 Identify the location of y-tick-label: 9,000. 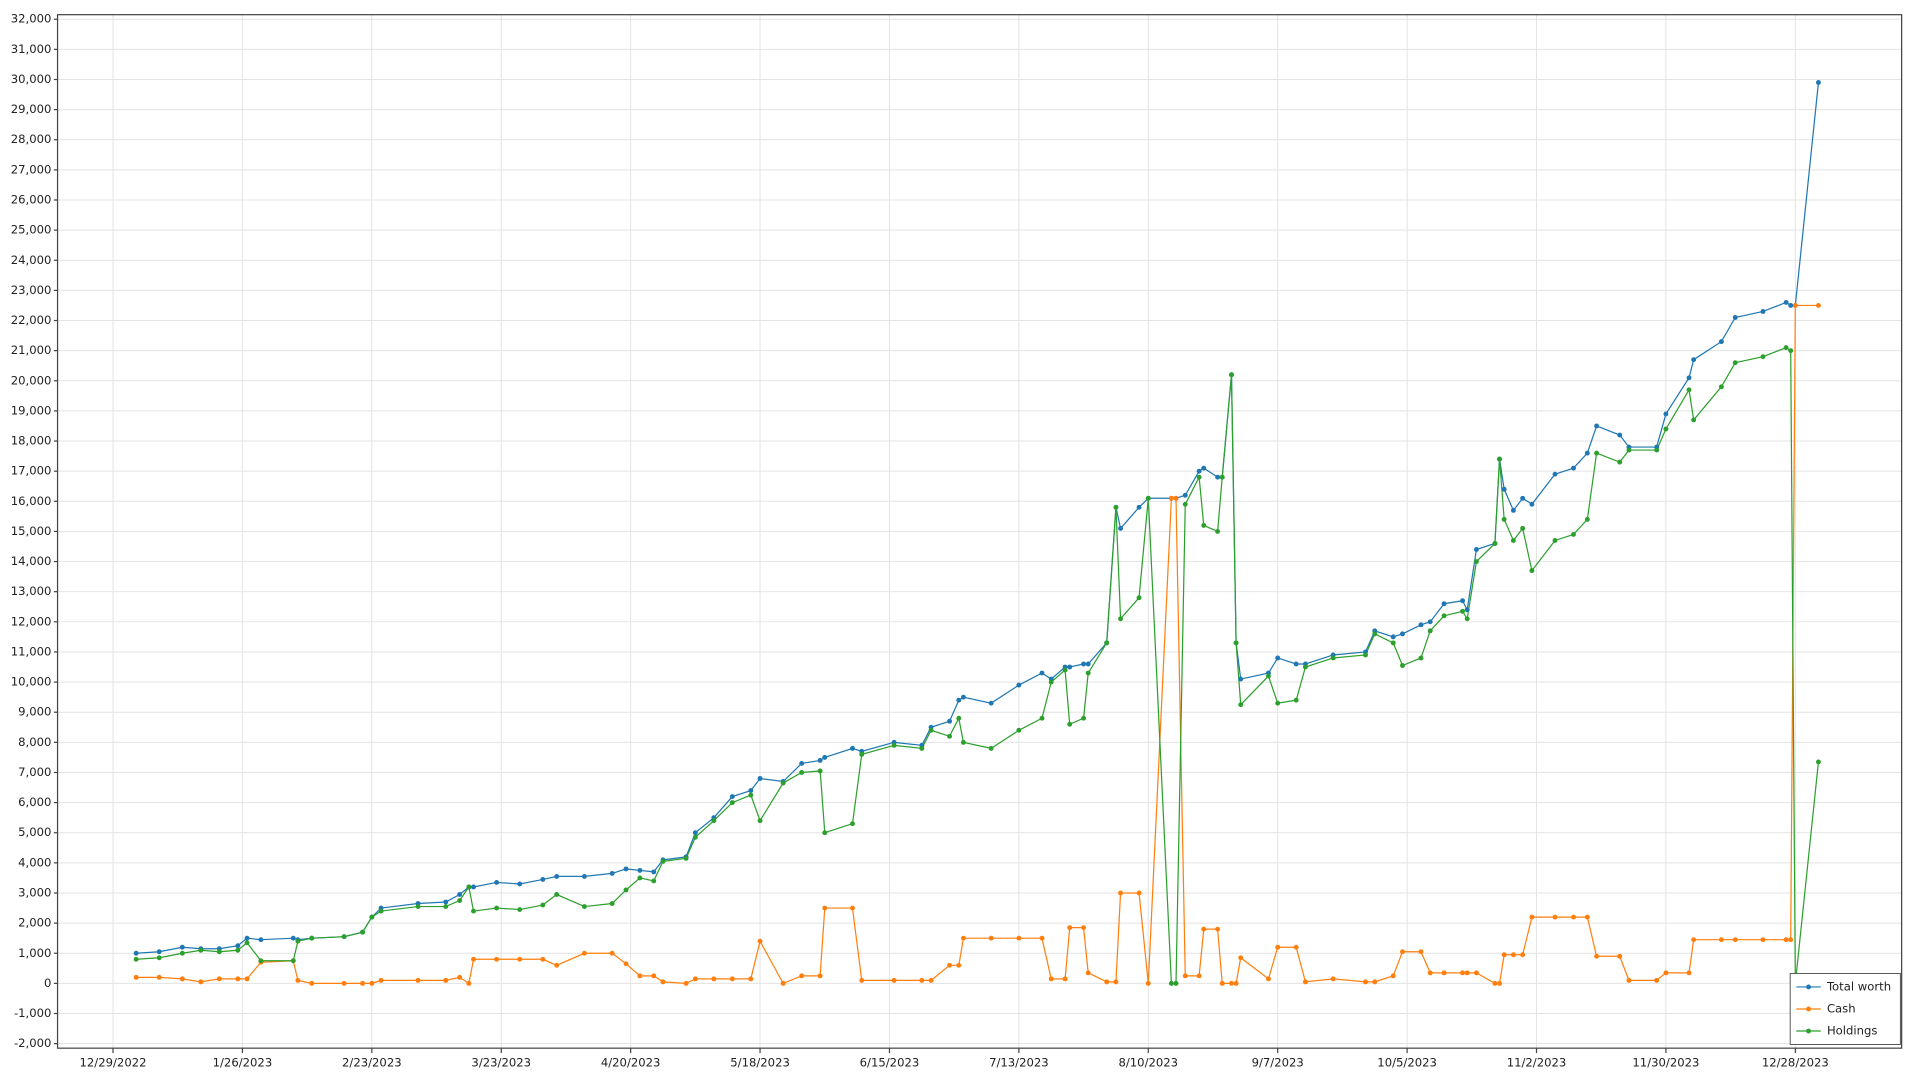
(34, 712).